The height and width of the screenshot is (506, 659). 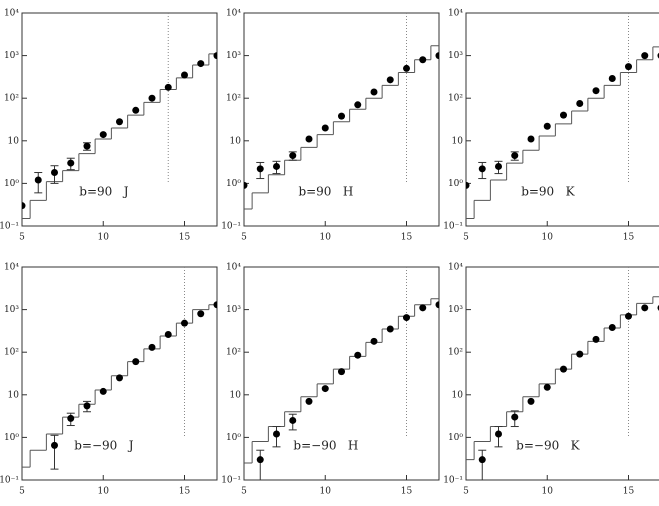 What do you see at coordinates (104, 445) in the screenshot?
I see `panel-label: b=−90 J` at bounding box center [104, 445].